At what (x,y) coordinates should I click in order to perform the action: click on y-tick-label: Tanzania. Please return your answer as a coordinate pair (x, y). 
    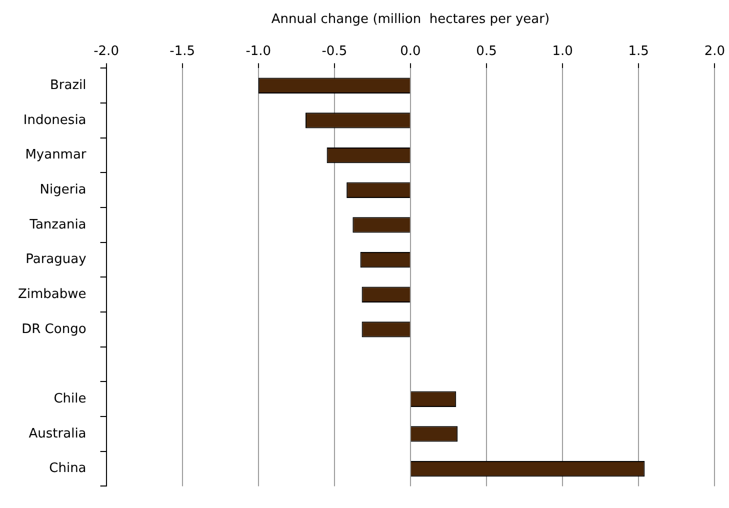
    Looking at the image, I should click on (57, 224).